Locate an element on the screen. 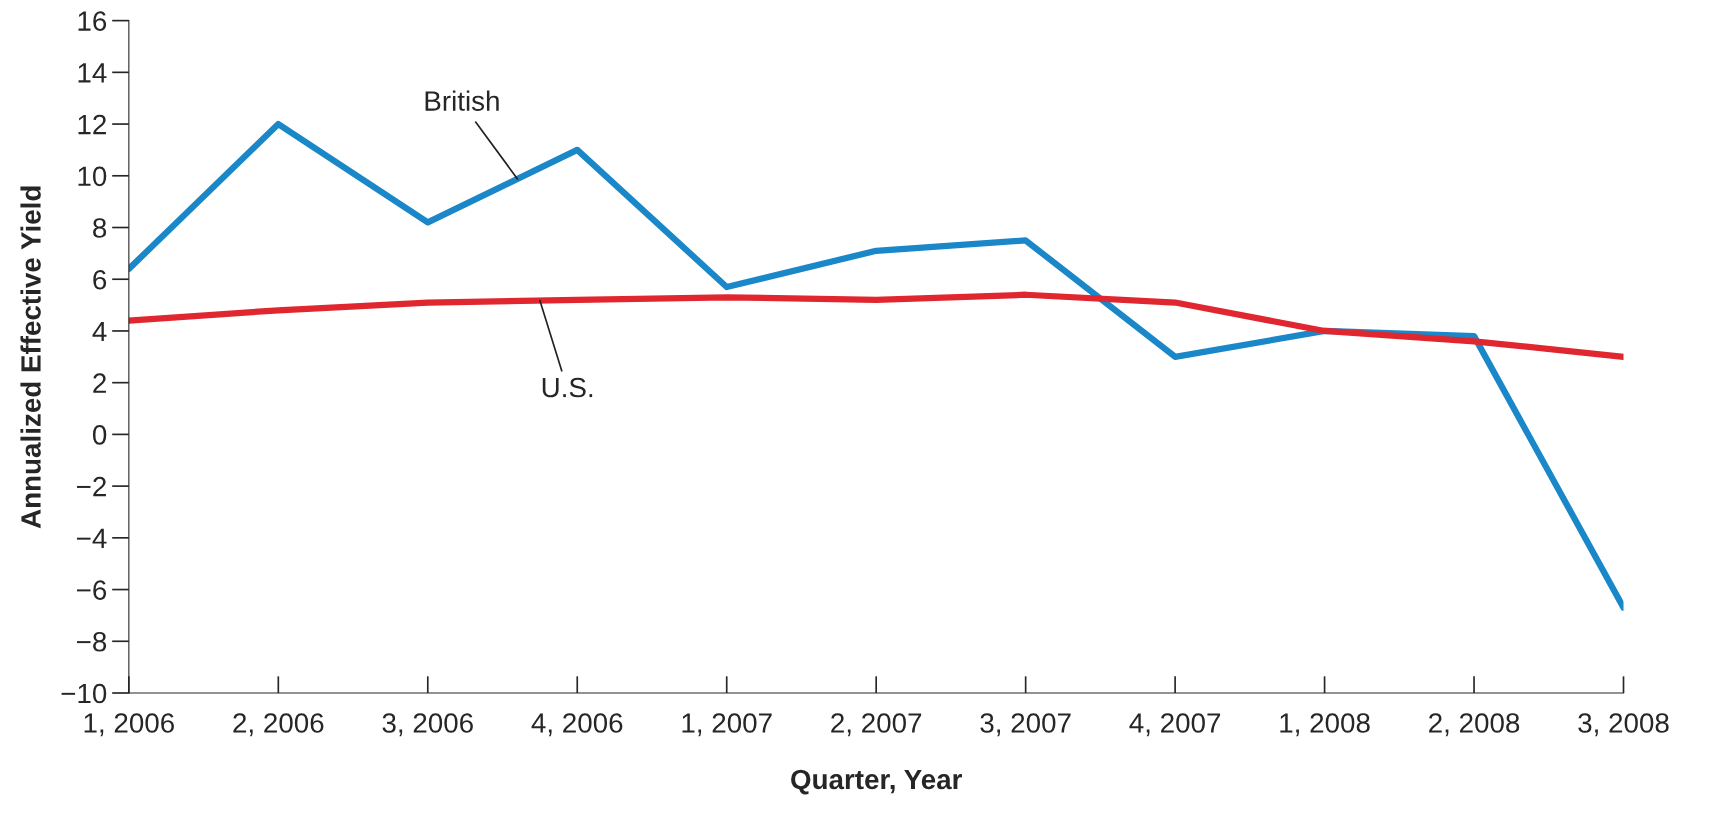  y-tick-label: 12 is located at coordinates (92, 124).